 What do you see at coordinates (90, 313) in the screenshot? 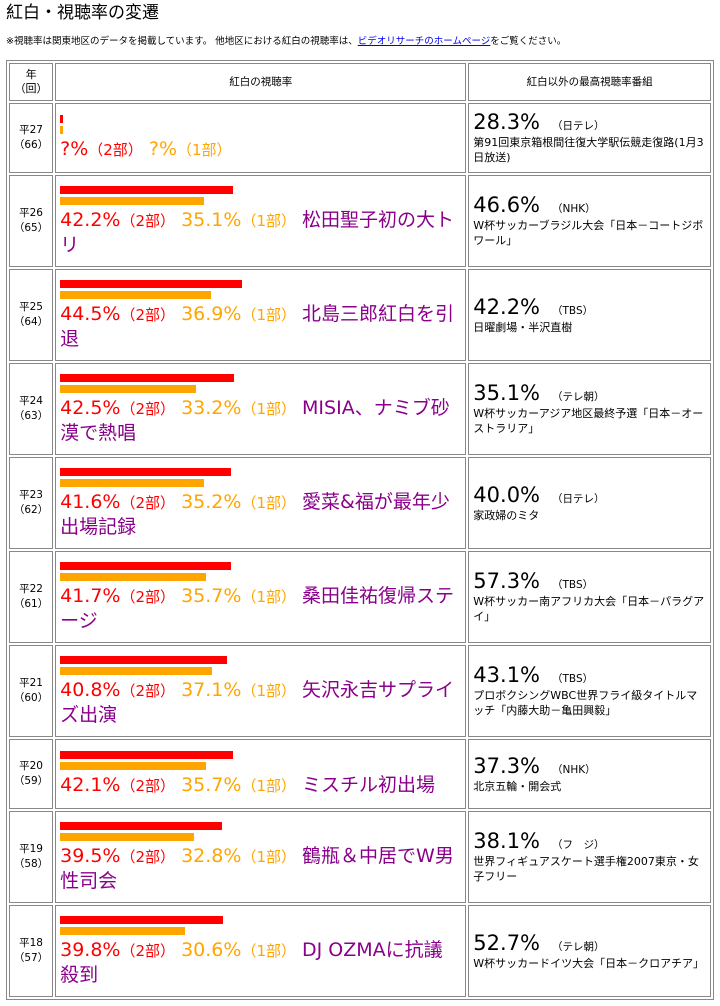
I see `part2-rating: 44.5%` at bounding box center [90, 313].